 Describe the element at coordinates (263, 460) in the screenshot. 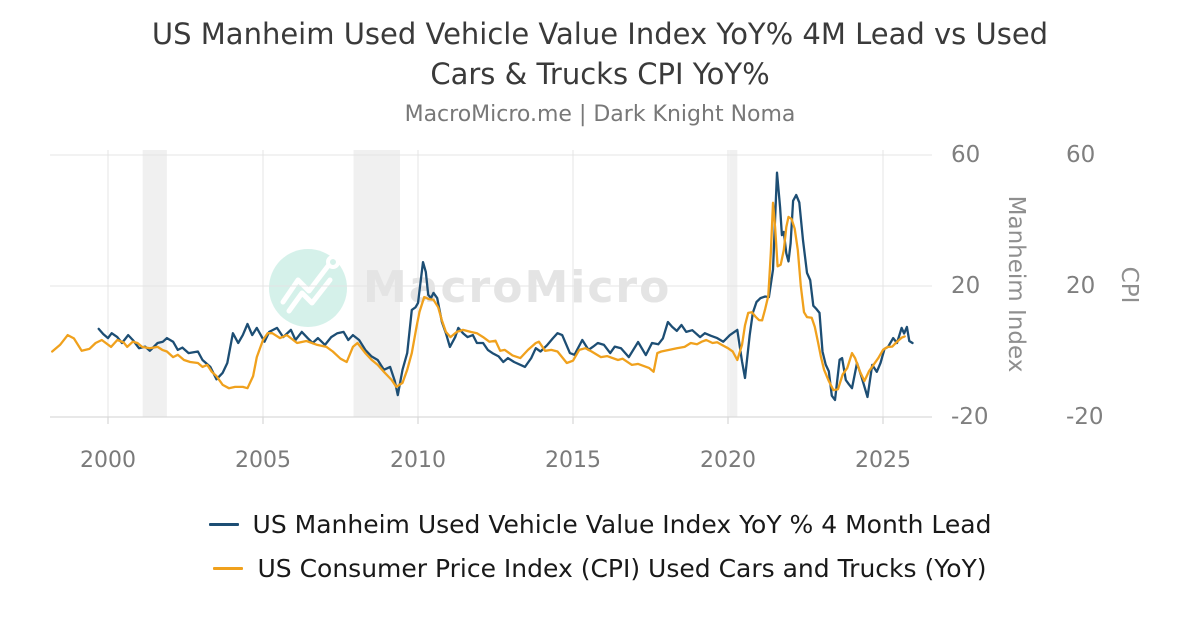

I see `x-tick-label: 2005` at that location.